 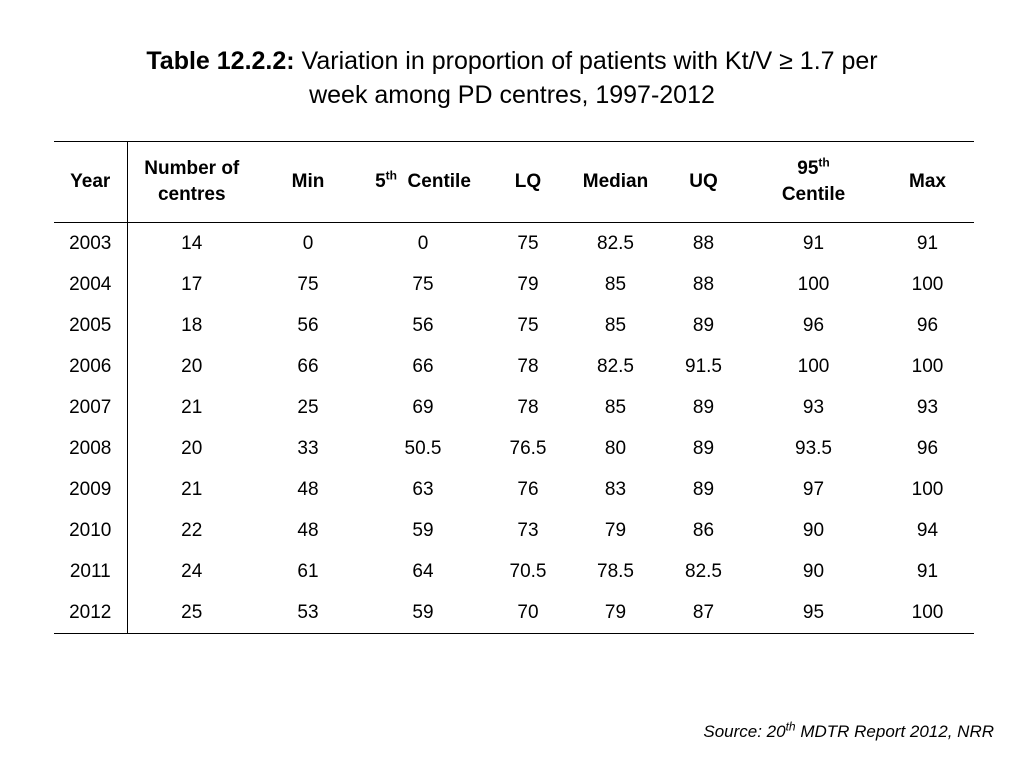 What do you see at coordinates (514, 530) in the screenshot?
I see `table-row: 2010 22 48 59 73 79 86 90 94` at bounding box center [514, 530].